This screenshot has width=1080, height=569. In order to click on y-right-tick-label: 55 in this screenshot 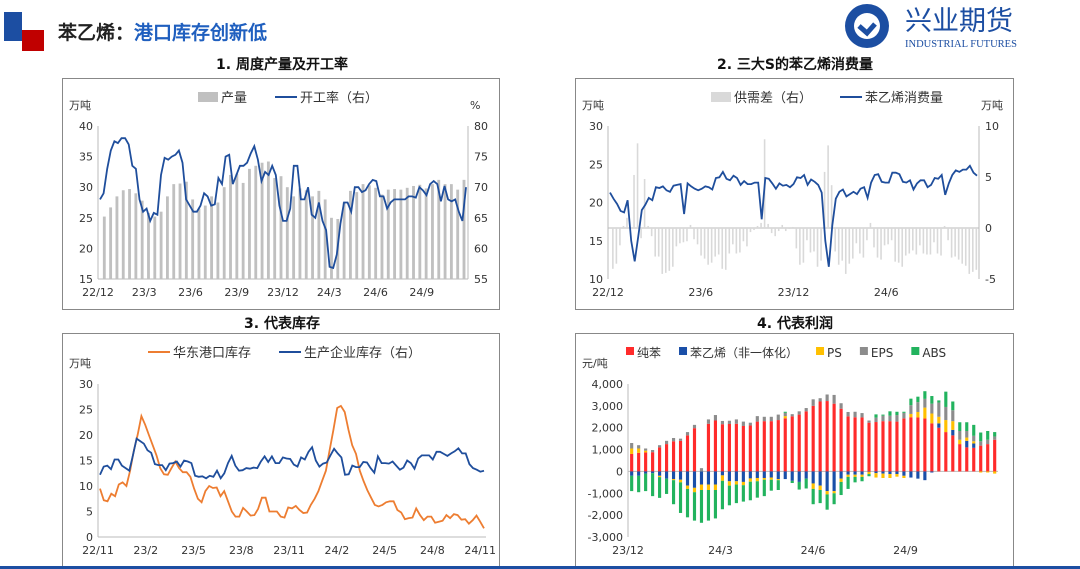, I will do `click(481, 279)`.